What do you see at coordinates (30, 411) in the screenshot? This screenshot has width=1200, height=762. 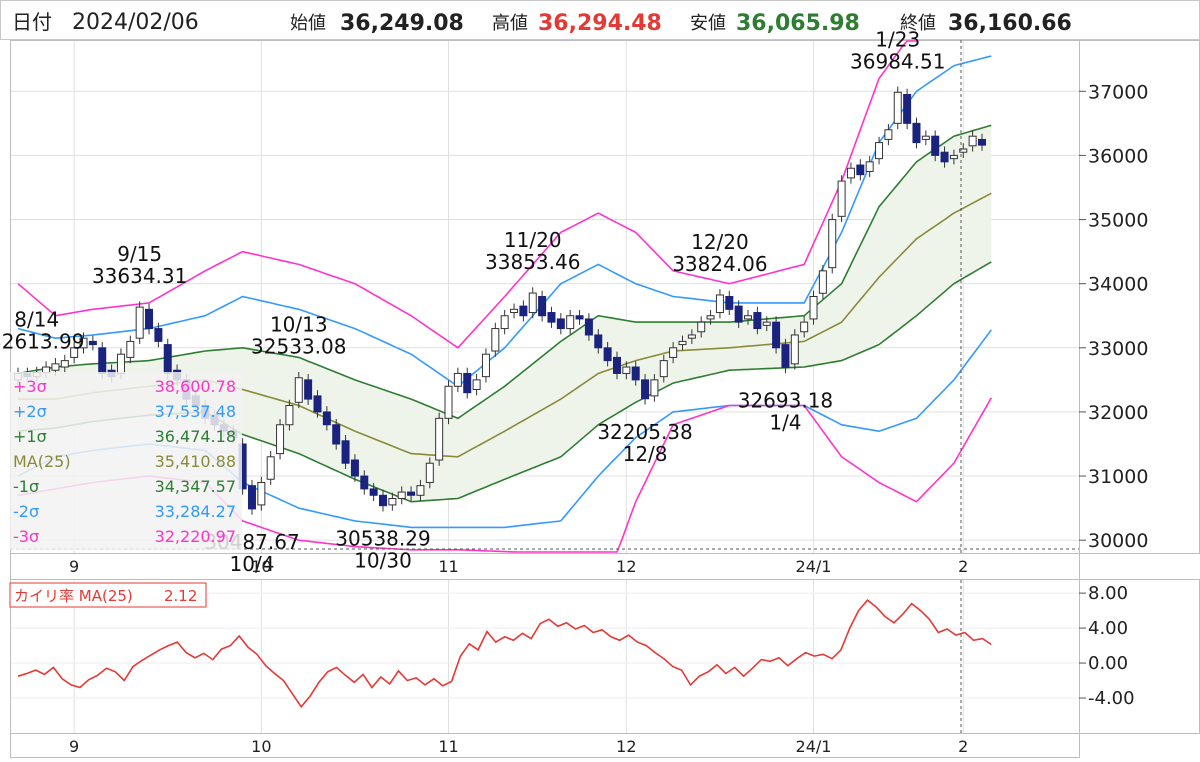 I see `legend-label: +2σ` at bounding box center [30, 411].